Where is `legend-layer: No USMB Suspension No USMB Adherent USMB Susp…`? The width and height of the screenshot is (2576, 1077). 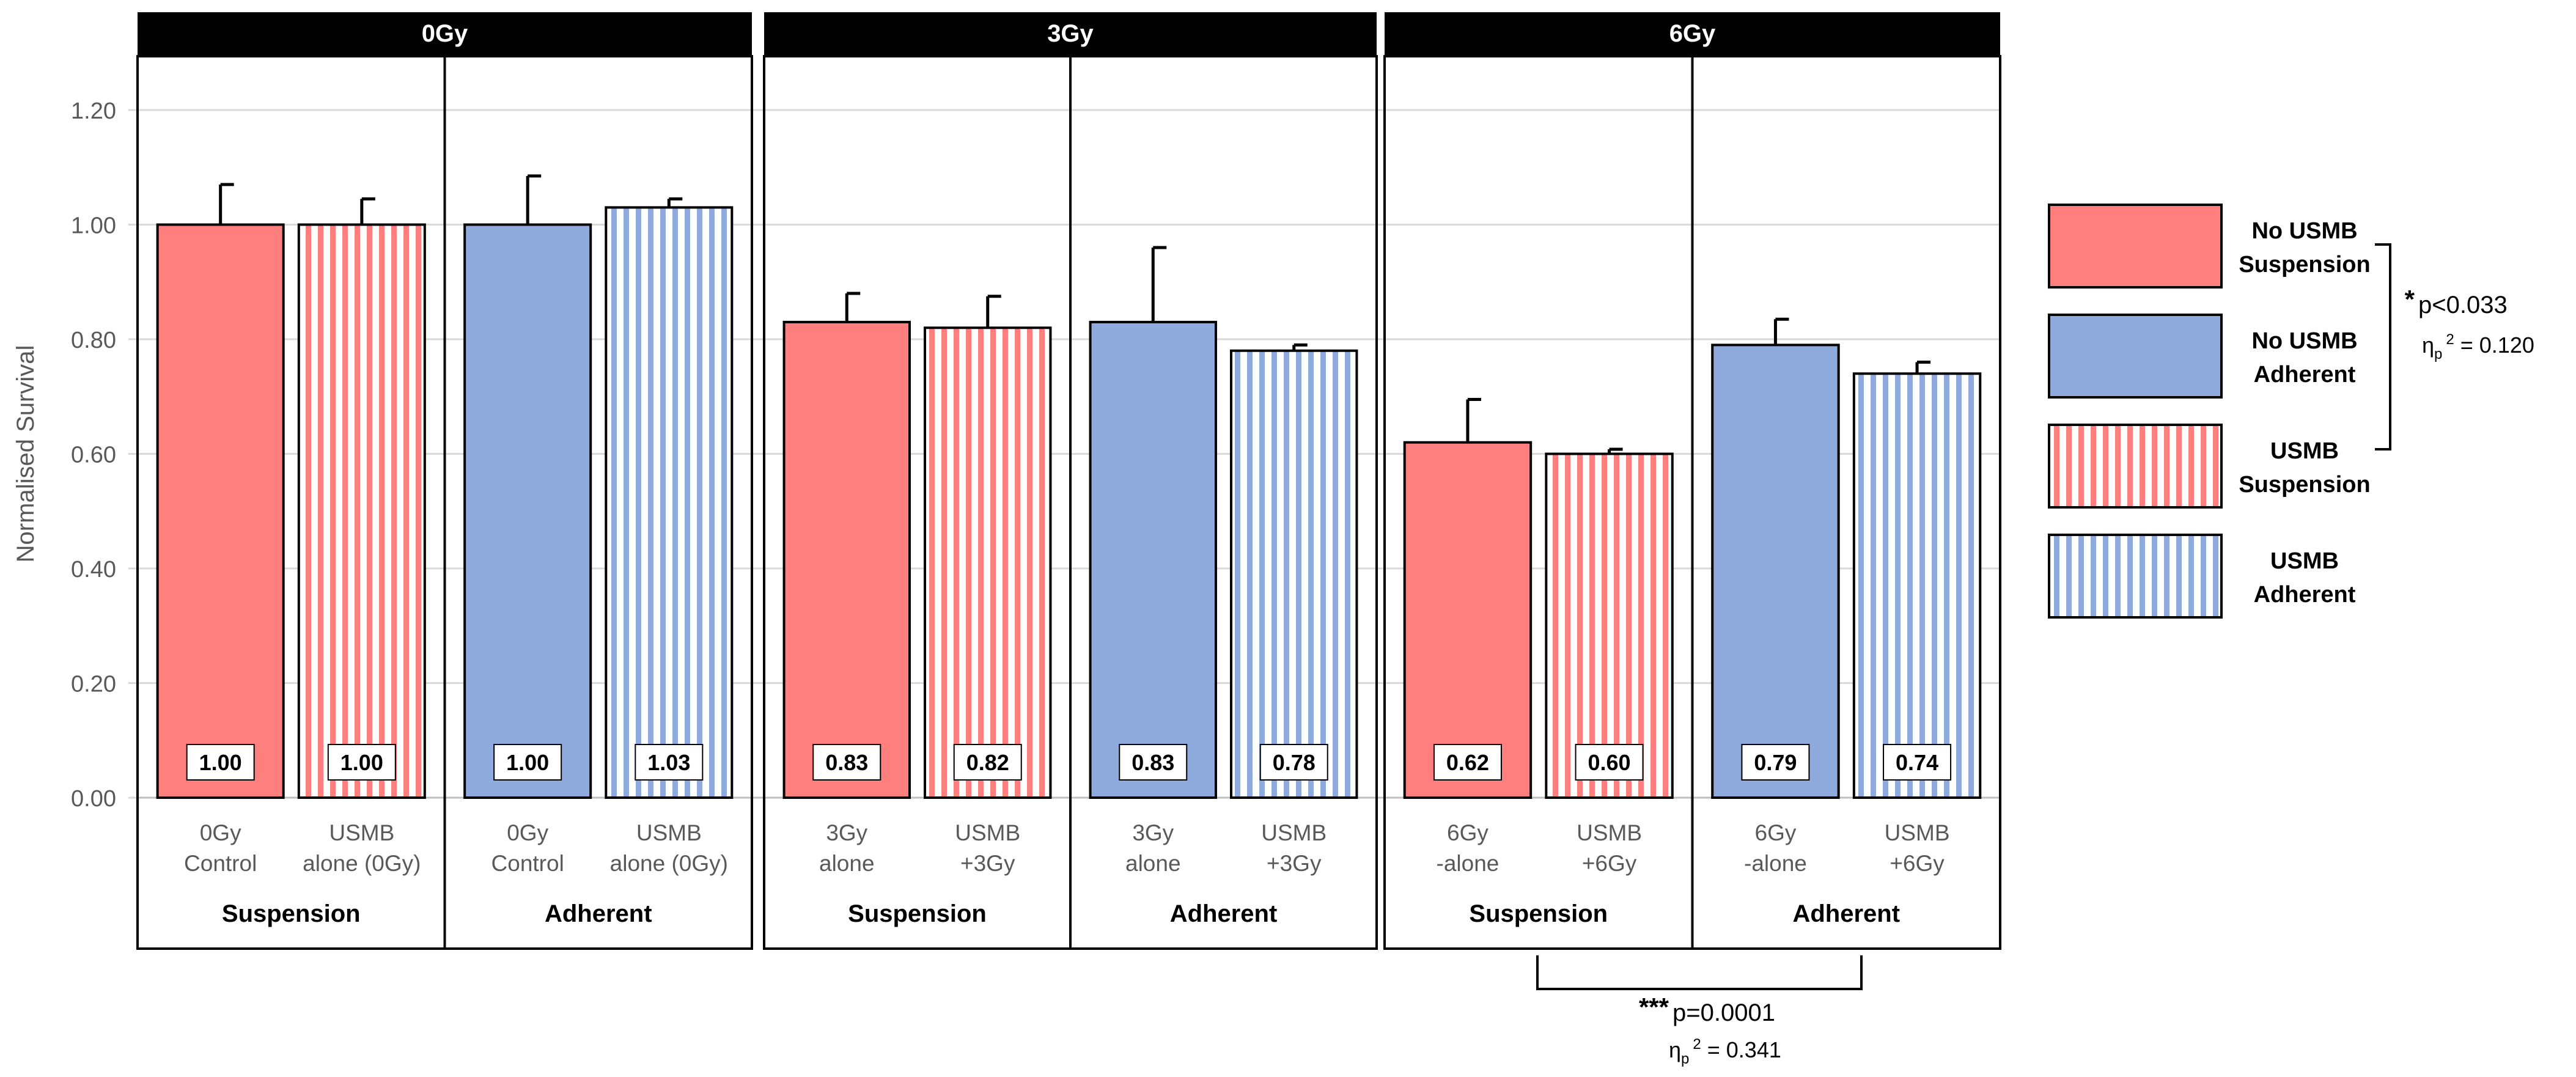
legend-layer: No USMB Suspension No USMB Adherent USMB Susp… is located at coordinates (2209, 412).